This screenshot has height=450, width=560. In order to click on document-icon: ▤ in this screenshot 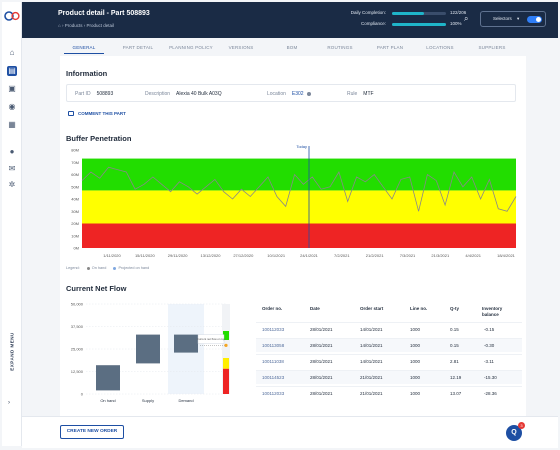, I will do `click(12, 71)`.